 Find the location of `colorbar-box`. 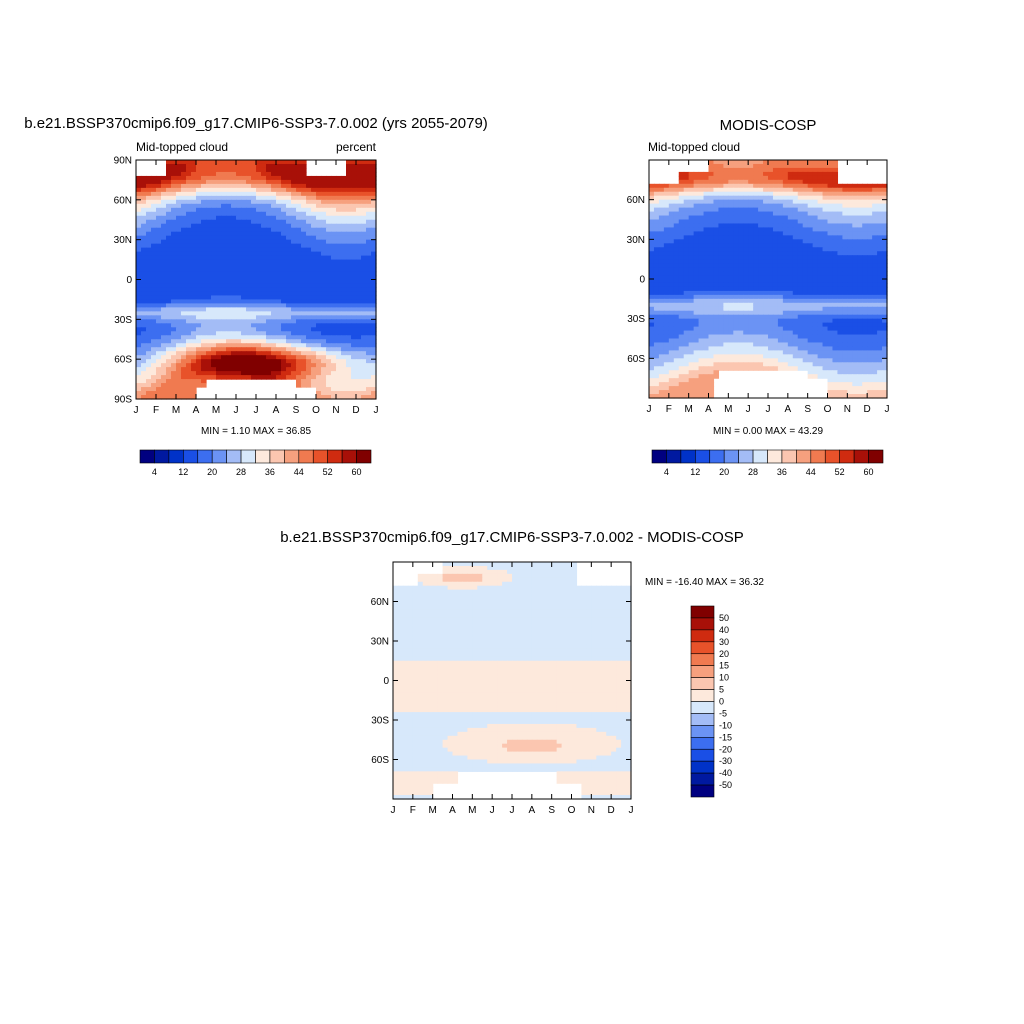

colorbar-box is located at coordinates (162, 456).